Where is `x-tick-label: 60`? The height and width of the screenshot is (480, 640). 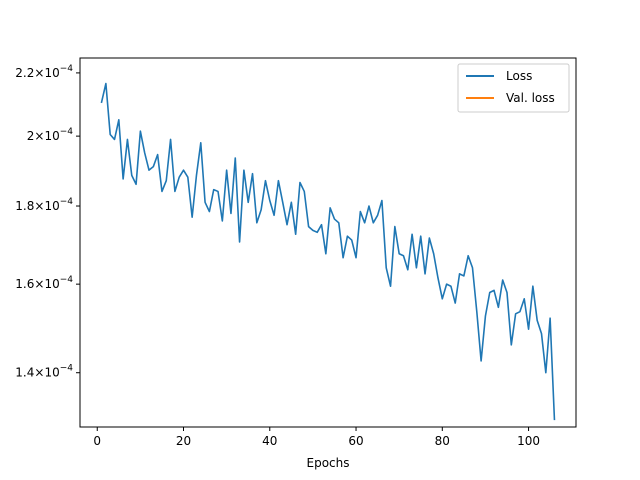 x-tick-label: 60 is located at coordinates (355, 441).